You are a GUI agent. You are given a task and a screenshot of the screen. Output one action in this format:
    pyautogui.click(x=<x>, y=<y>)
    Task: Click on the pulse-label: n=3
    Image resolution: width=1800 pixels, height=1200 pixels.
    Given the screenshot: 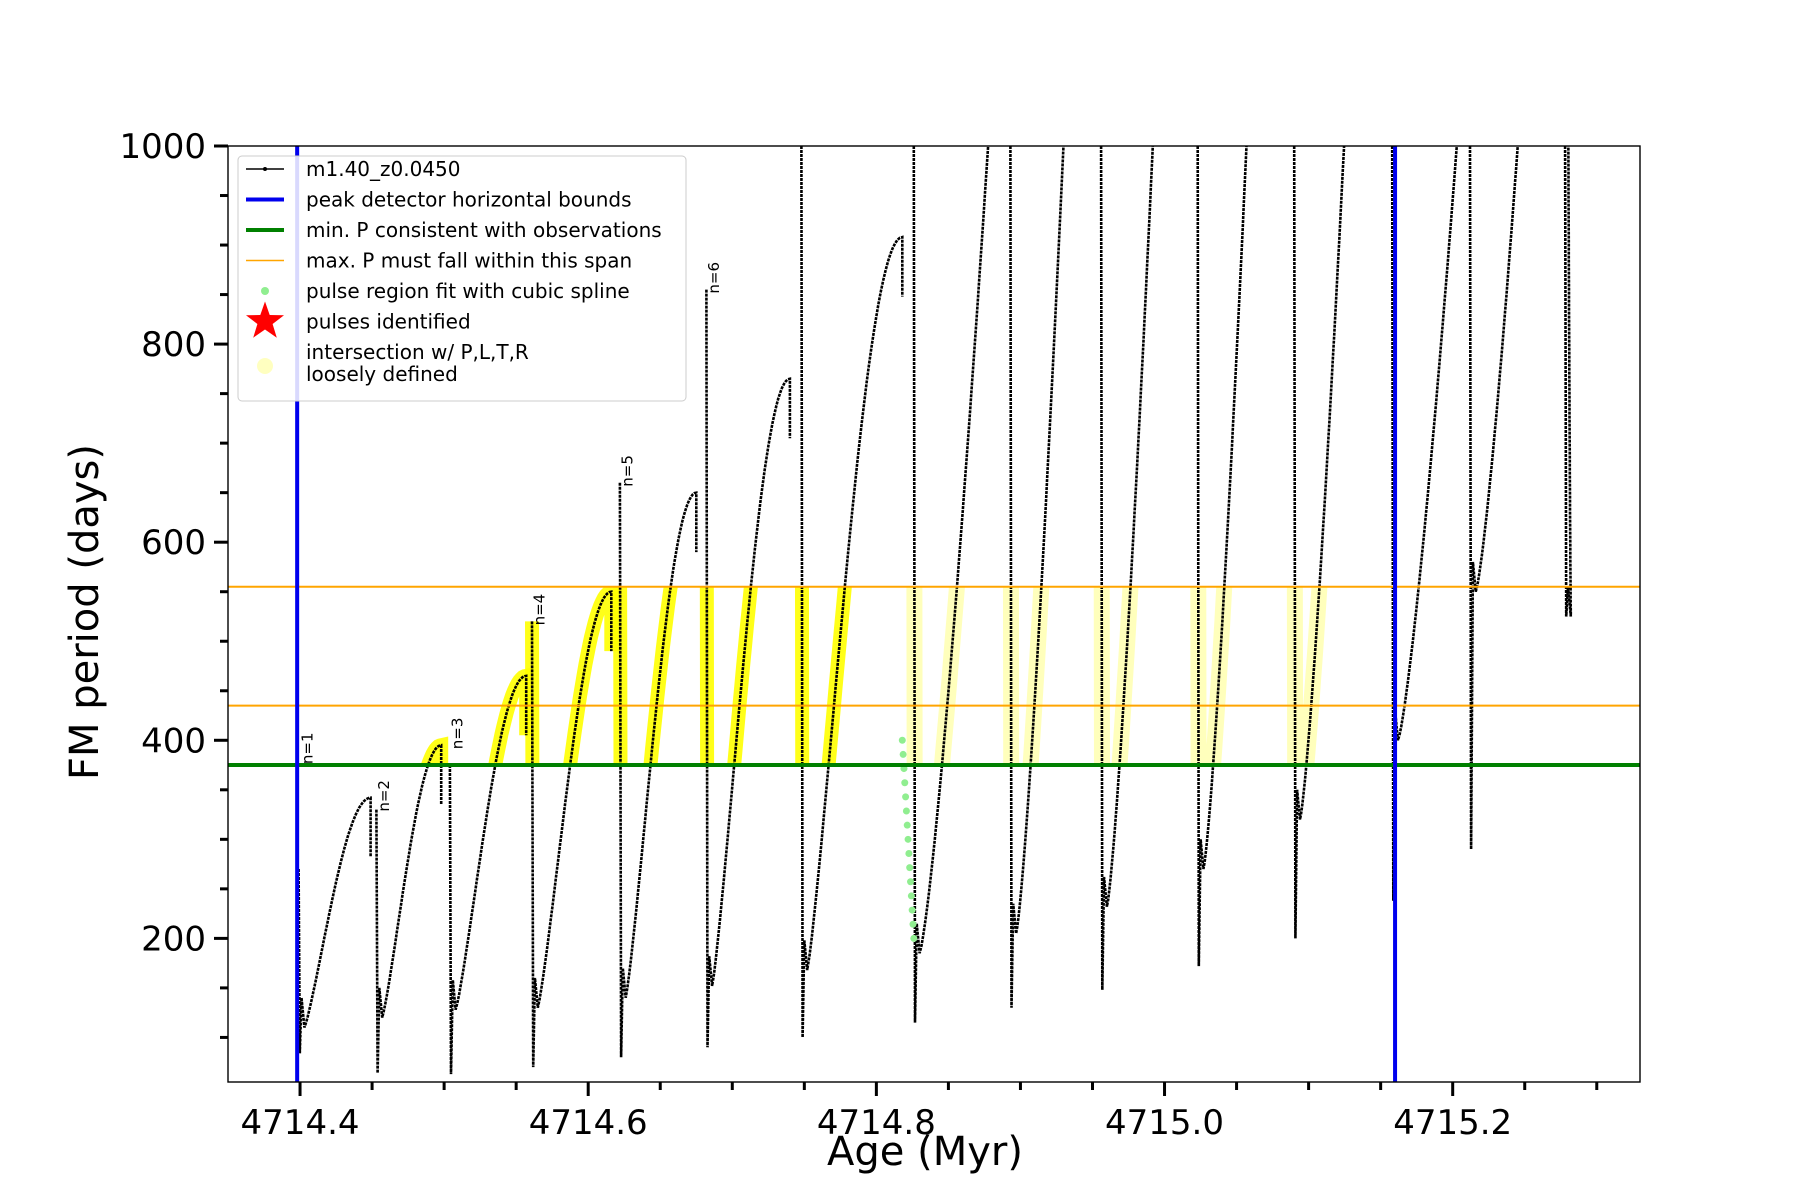 What is the action you would take?
    pyautogui.click(x=457, y=734)
    